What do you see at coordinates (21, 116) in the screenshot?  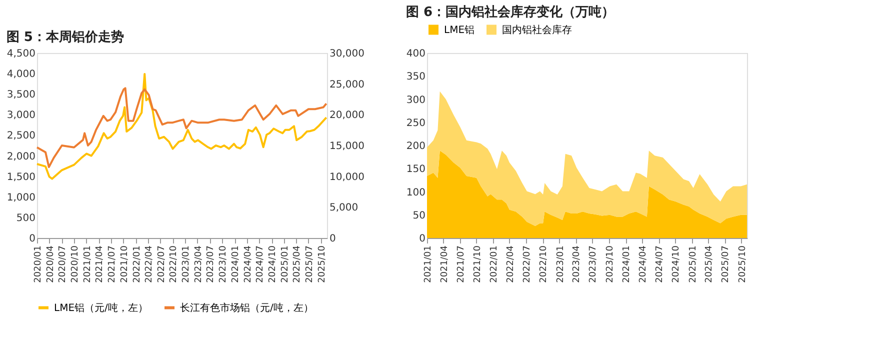 I see `y-tick-label: 3,000` at bounding box center [21, 116].